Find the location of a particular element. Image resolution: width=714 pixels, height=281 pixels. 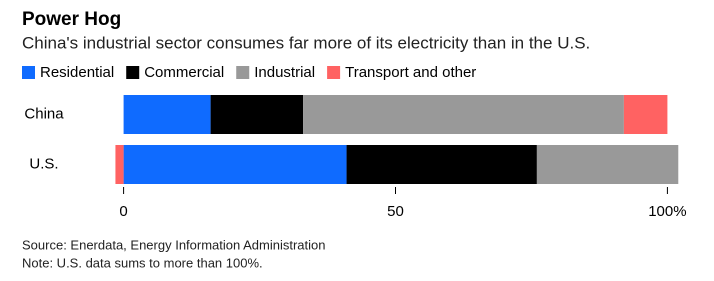

x-tick-label: 0 is located at coordinates (123, 211).